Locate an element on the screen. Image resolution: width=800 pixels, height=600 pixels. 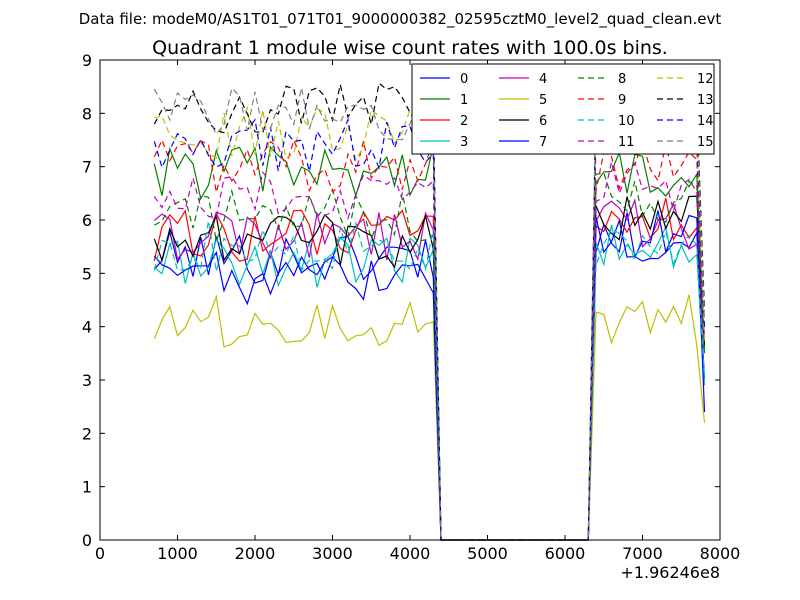
x-tick-label: 3000 is located at coordinates (332, 553).